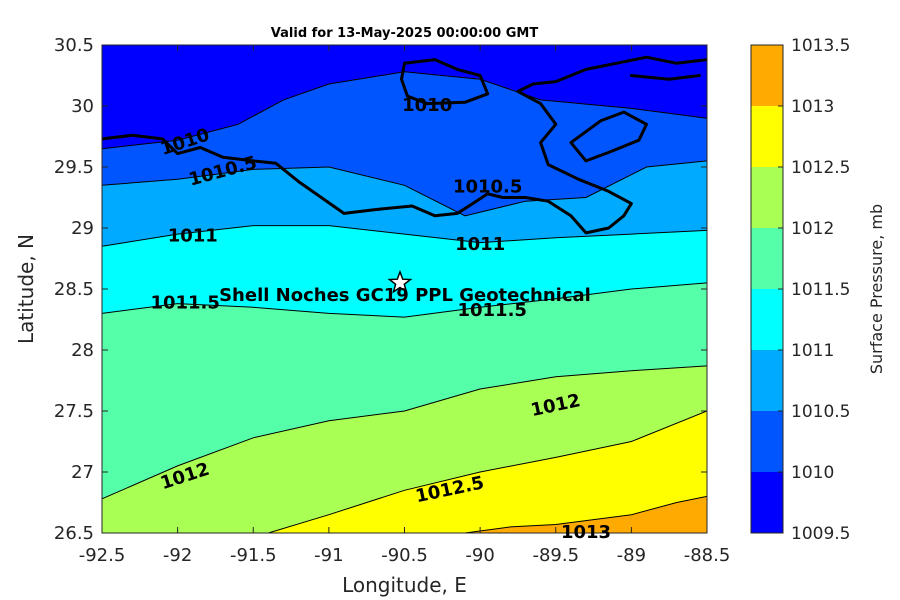  I want to click on x-tick-label: -89, so click(631, 555).